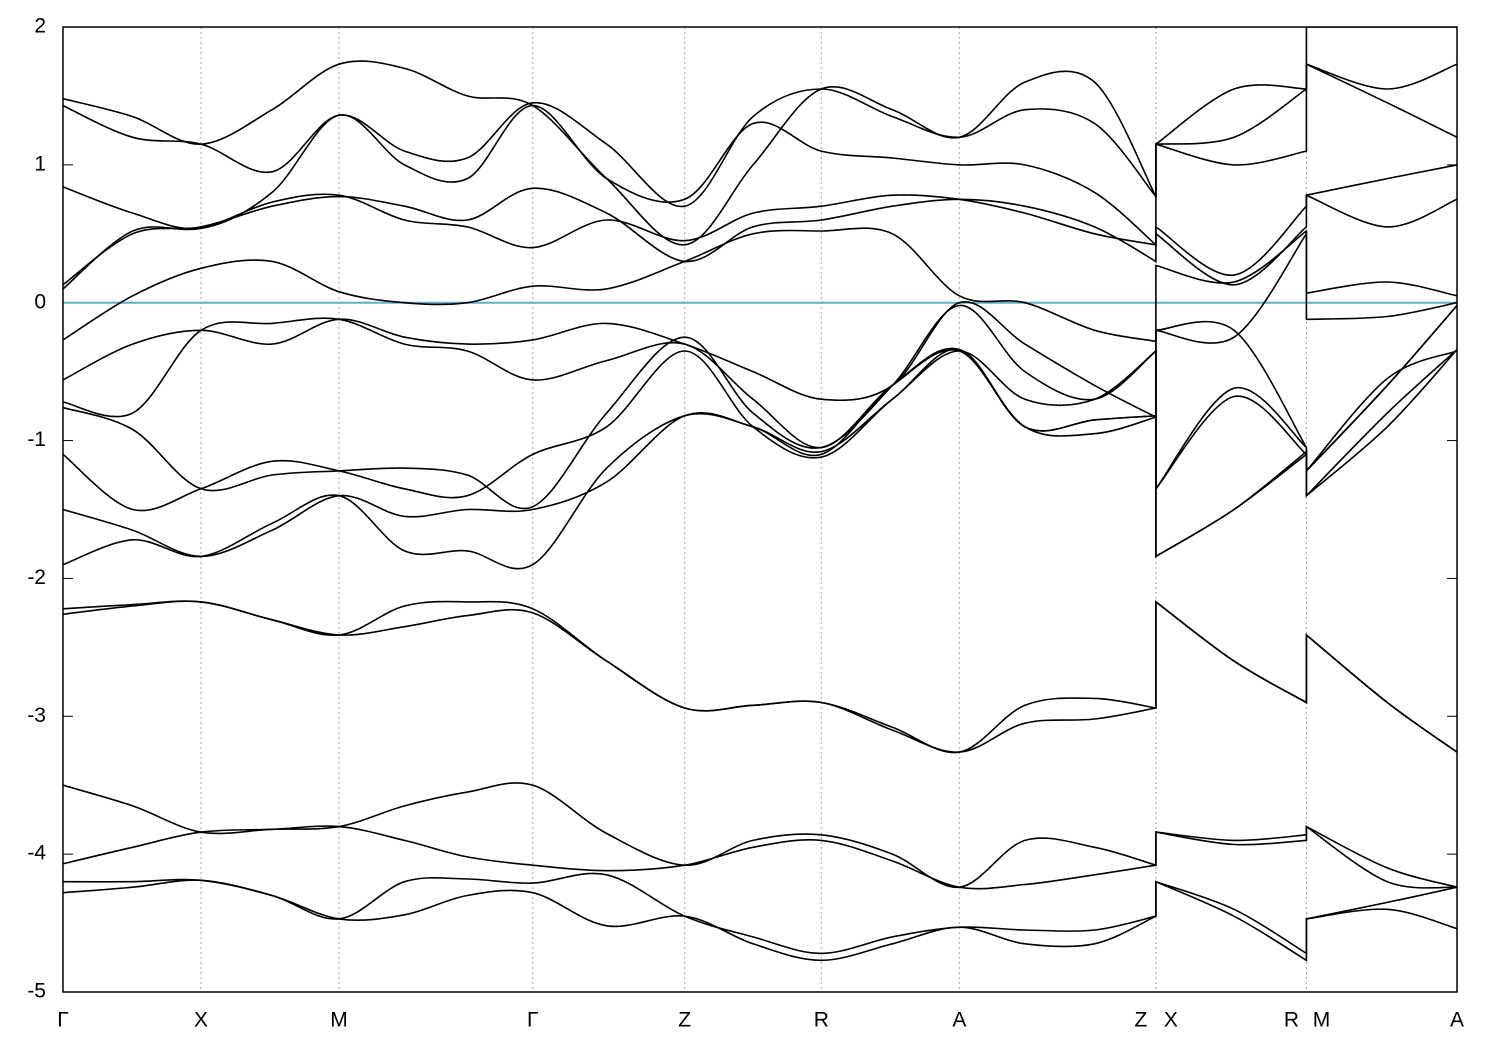 The width and height of the screenshot is (1500, 1050). I want to click on y-tick-label: -4, so click(36, 853).